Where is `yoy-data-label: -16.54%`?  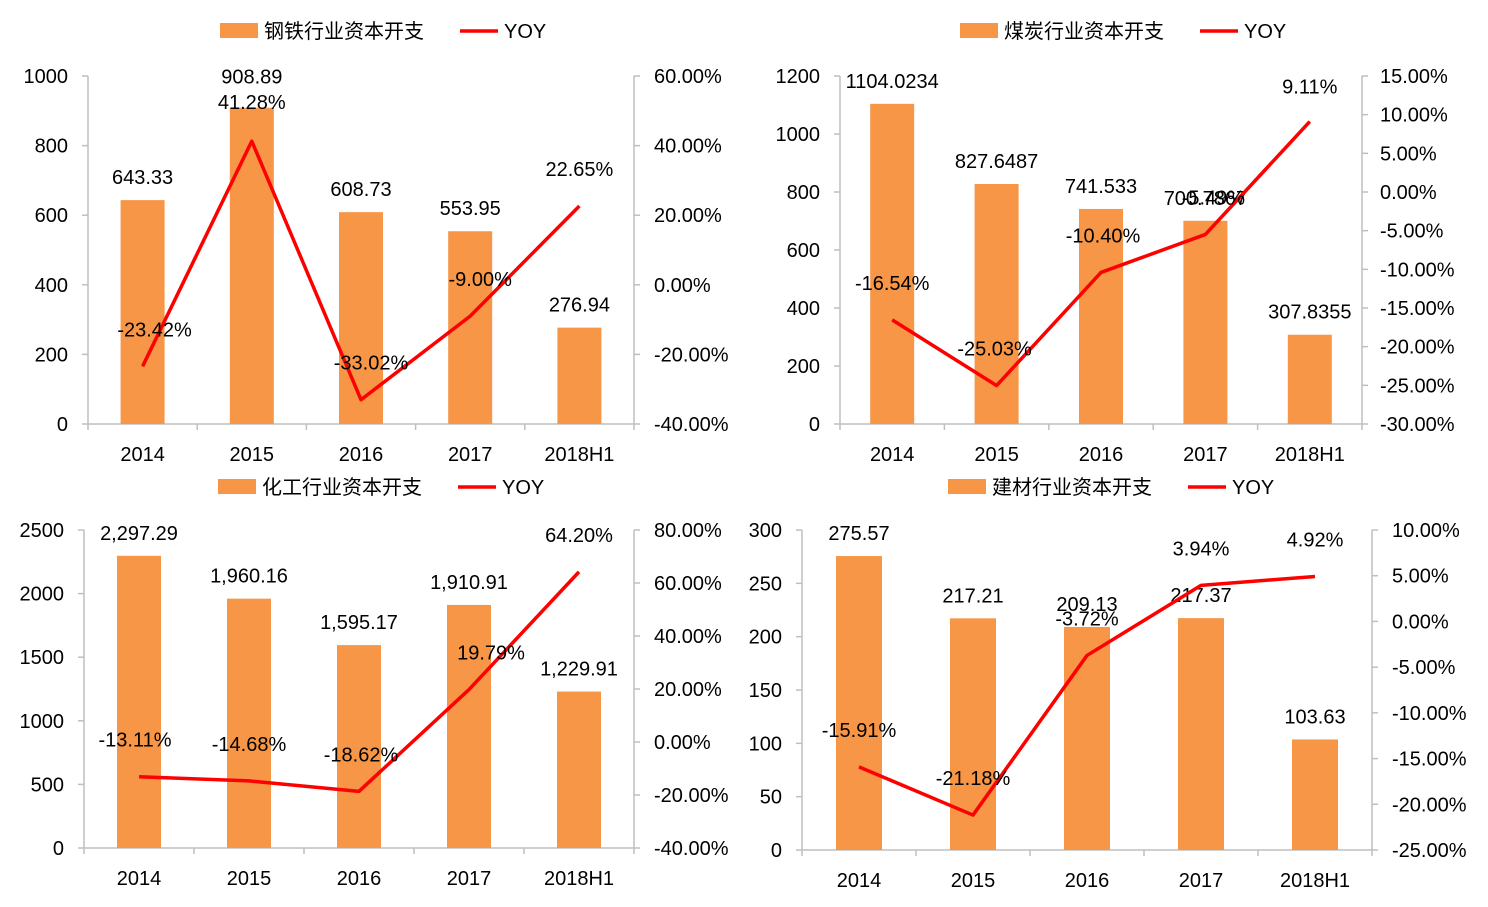 yoy-data-label: -16.54% is located at coordinates (892, 284).